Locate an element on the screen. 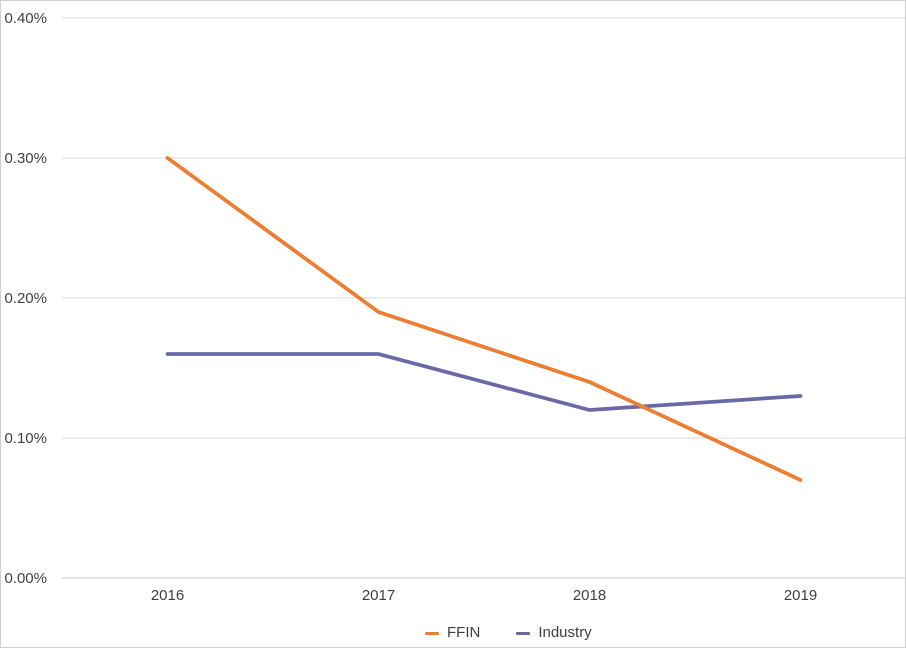 Image resolution: width=906 pixels, height=648 pixels. legend-label-ffin: FFIN is located at coordinates (464, 632).